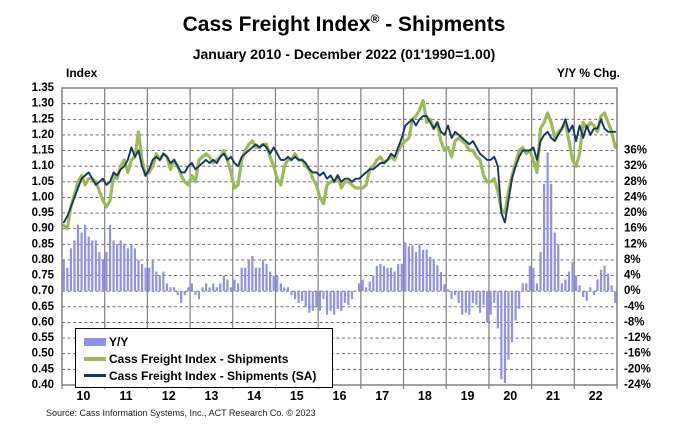 The width and height of the screenshot is (688, 436). I want to click on svg-text: 1.30, so click(43, 104).